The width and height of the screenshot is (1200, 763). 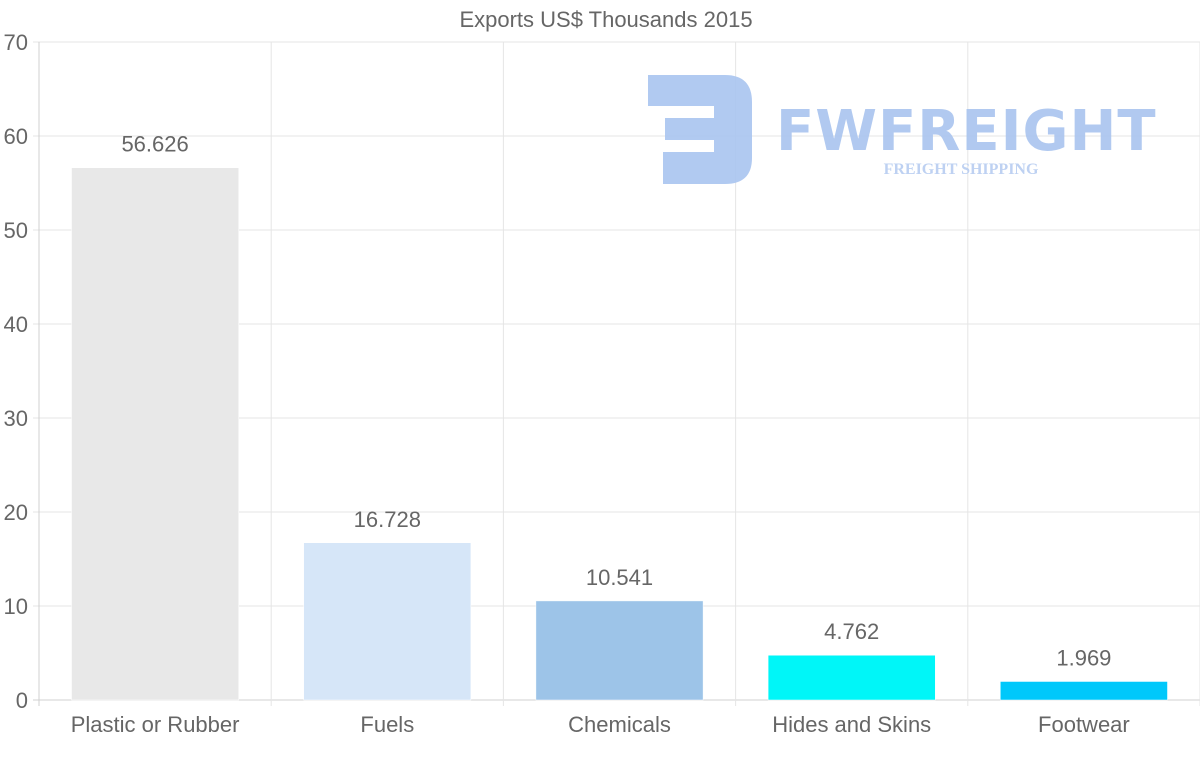 I want to click on watermark-tagline: FREIGHT SHIPPING, so click(x=961, y=169).